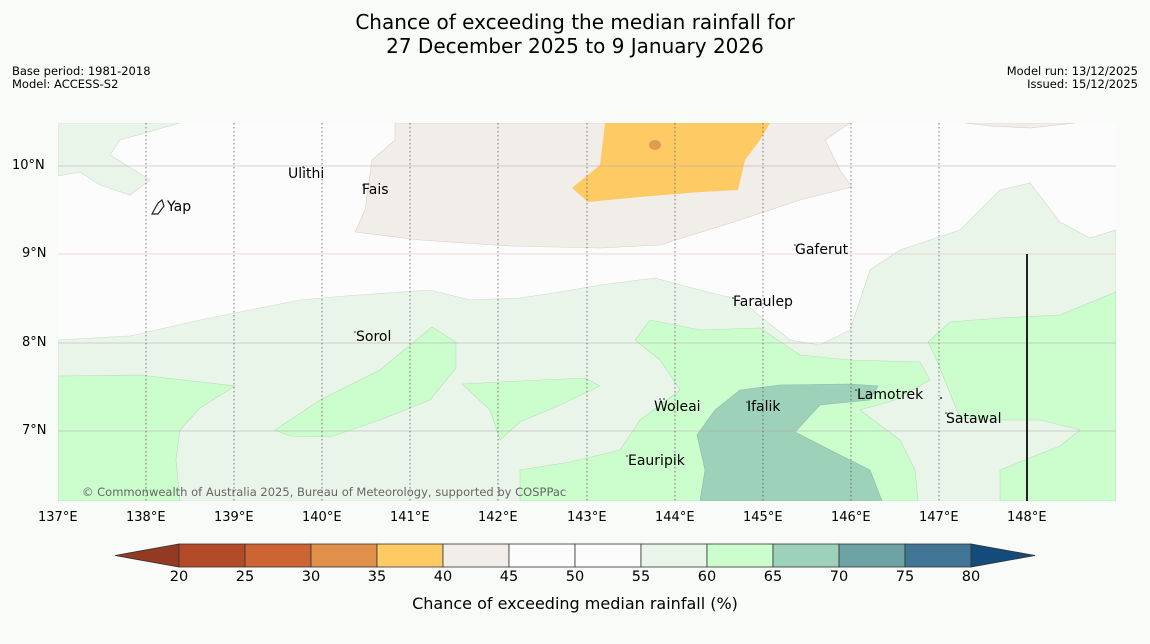 The width and height of the screenshot is (1150, 644). What do you see at coordinates (655, 145) in the screenshot?
I see `zone-30-35-spot` at bounding box center [655, 145].